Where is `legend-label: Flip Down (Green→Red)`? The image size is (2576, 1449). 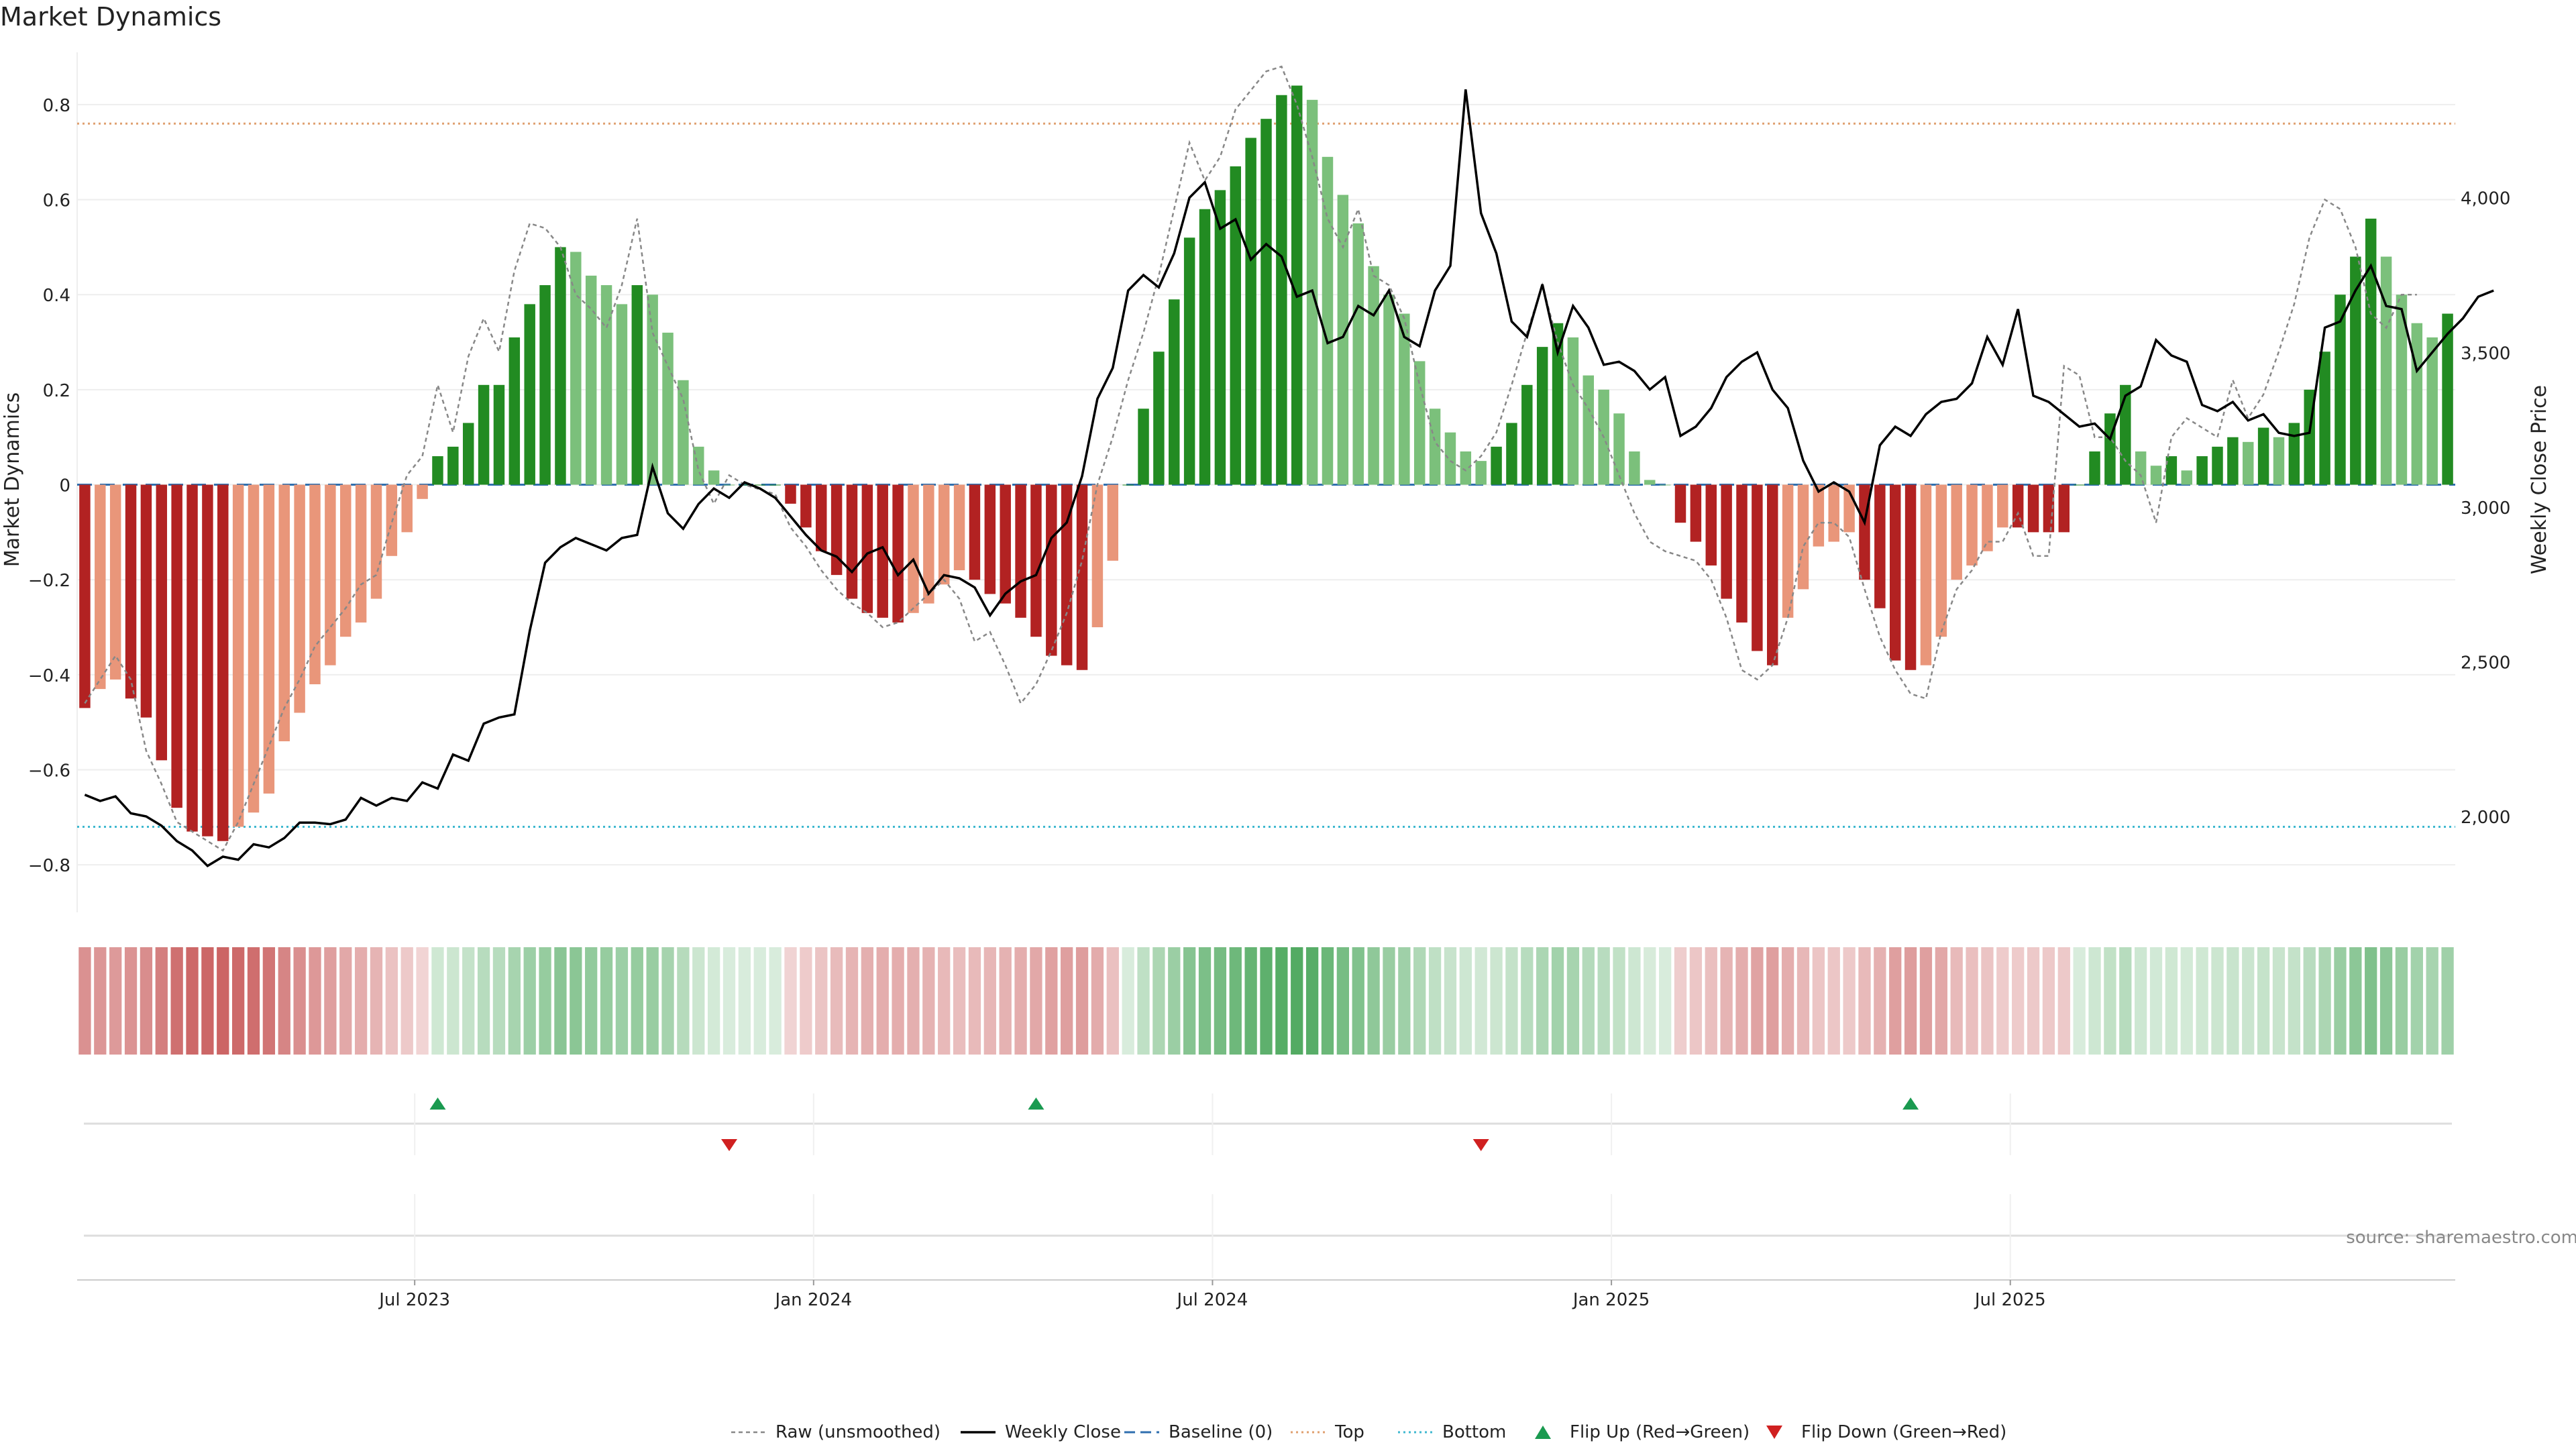
legend-label: Flip Down (Green→Red) is located at coordinates (1903, 1432).